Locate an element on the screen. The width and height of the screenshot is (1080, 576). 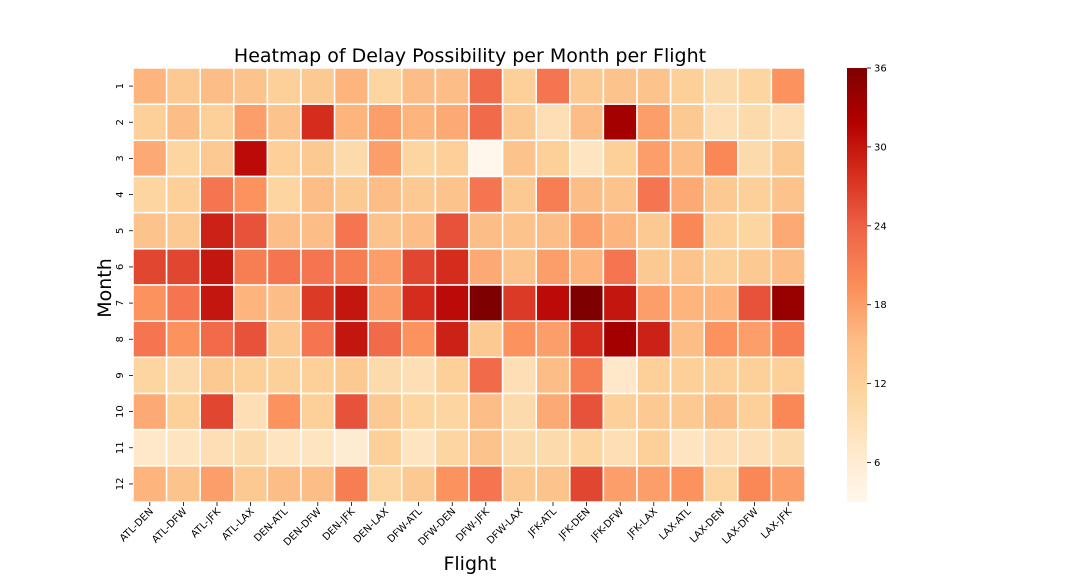
colorbar-ticks: 6 12 18 24 30 36 is located at coordinates (877, 266).